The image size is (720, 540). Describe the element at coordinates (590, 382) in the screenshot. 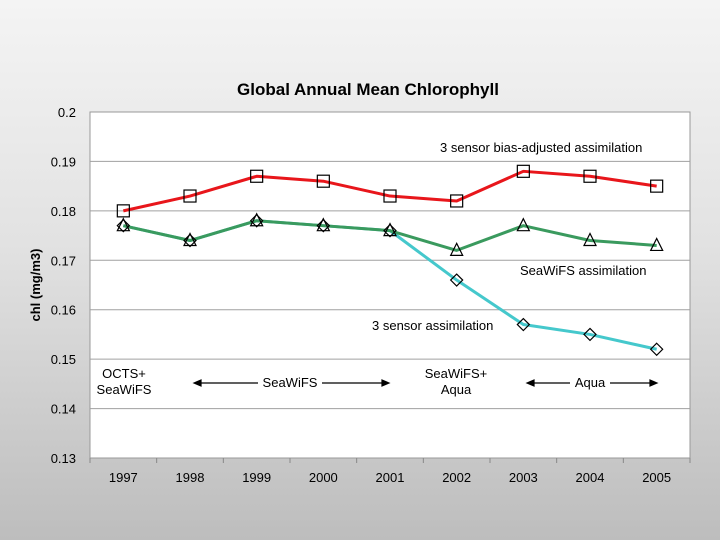

I see `annotation-aqua-period: Aqua` at that location.